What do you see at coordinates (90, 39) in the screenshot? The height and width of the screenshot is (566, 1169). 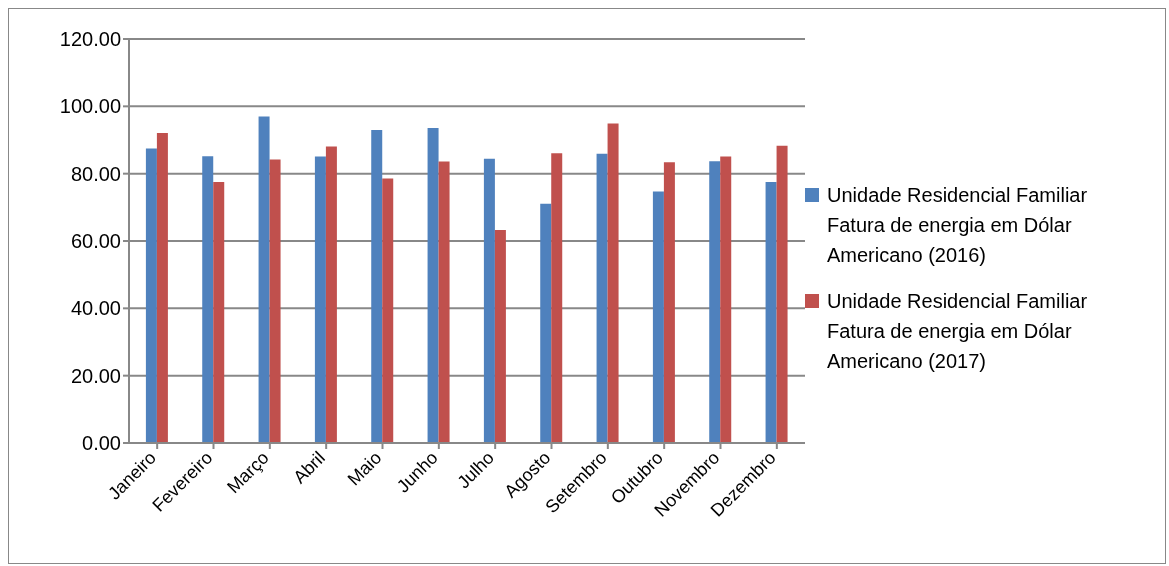 I see `y-tick-label: 120.00` at bounding box center [90, 39].